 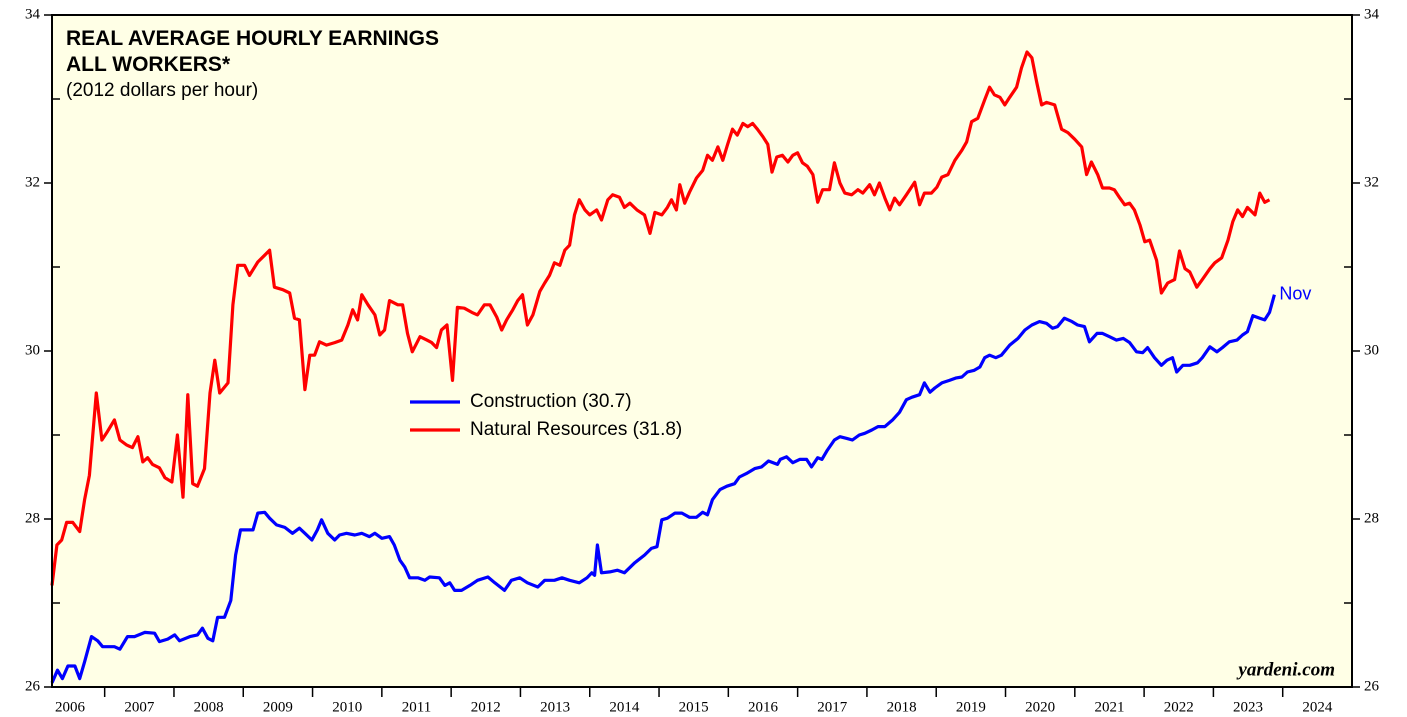 What do you see at coordinates (1109, 707) in the screenshot?
I see `x-tick-label: 2021` at bounding box center [1109, 707].